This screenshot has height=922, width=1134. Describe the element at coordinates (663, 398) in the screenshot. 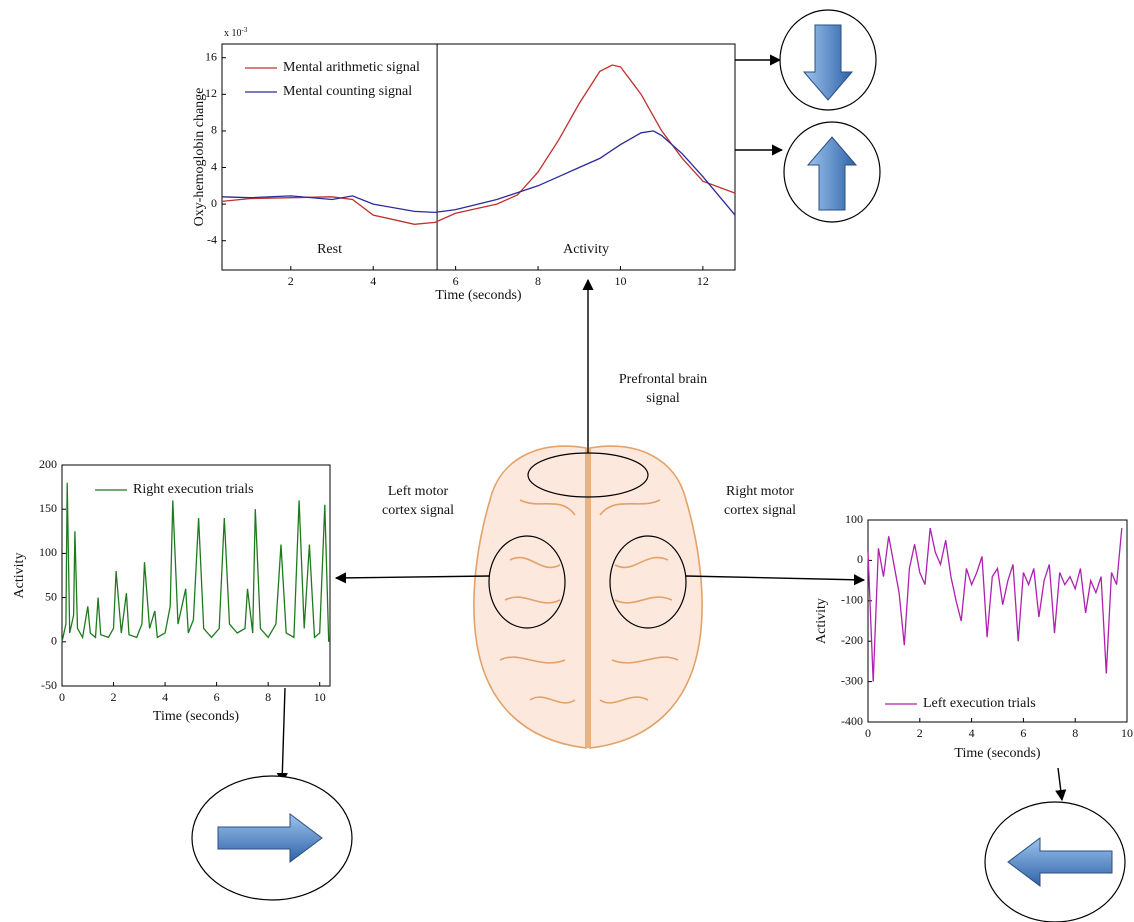

I see `region-label: signal` at that location.